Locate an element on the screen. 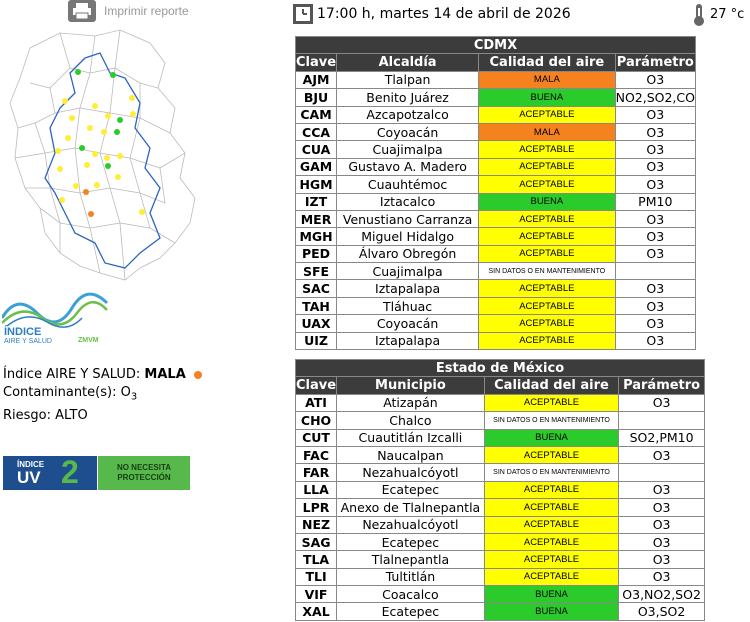 This screenshot has height=622, width=750. station-location: Cuauhtémoc is located at coordinates (408, 184).